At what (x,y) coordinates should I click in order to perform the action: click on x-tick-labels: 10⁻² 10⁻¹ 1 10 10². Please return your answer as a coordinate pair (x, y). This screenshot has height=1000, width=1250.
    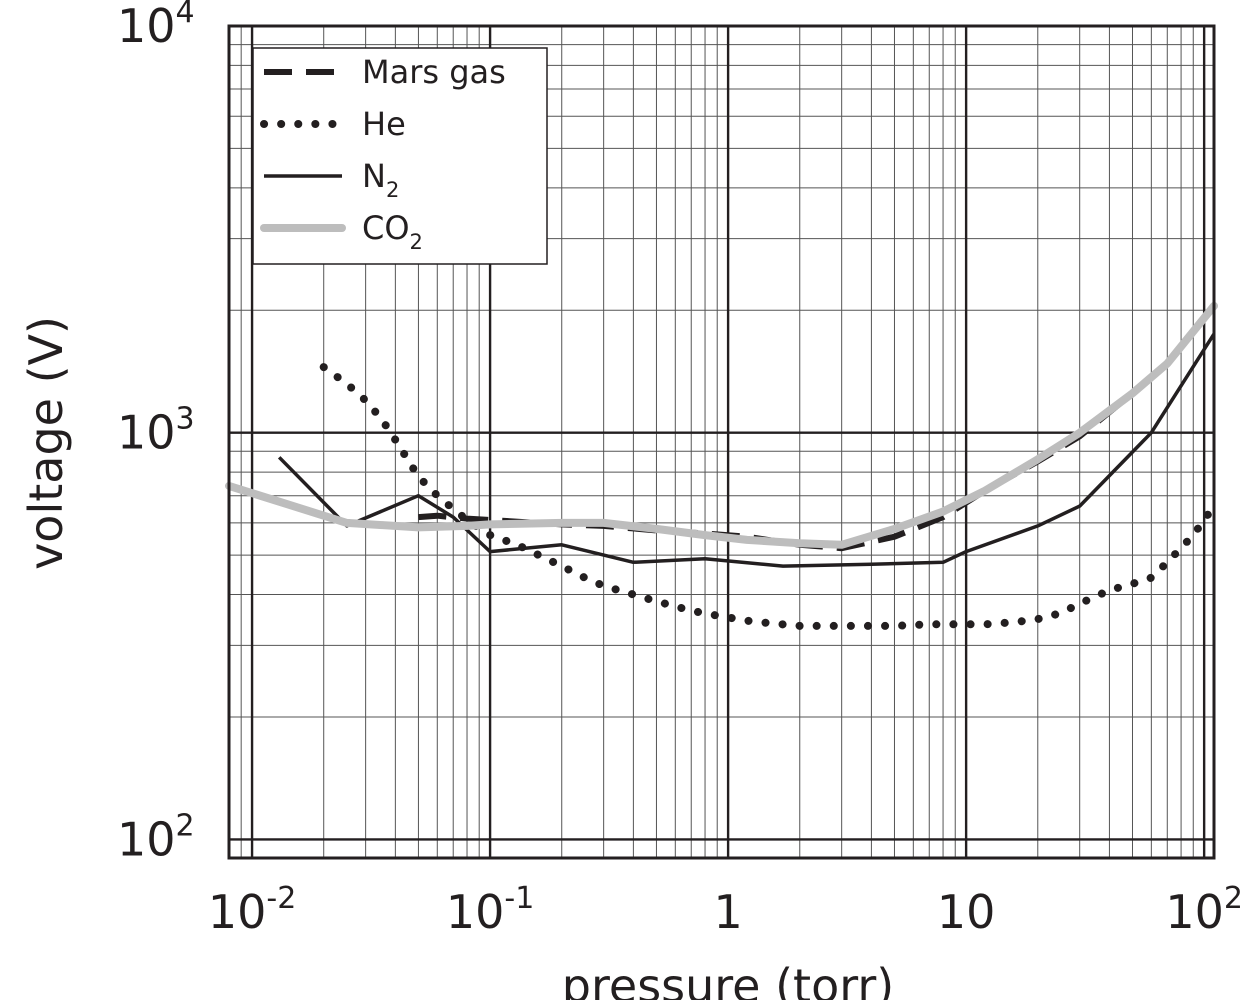
    Looking at the image, I should click on (725, 910).